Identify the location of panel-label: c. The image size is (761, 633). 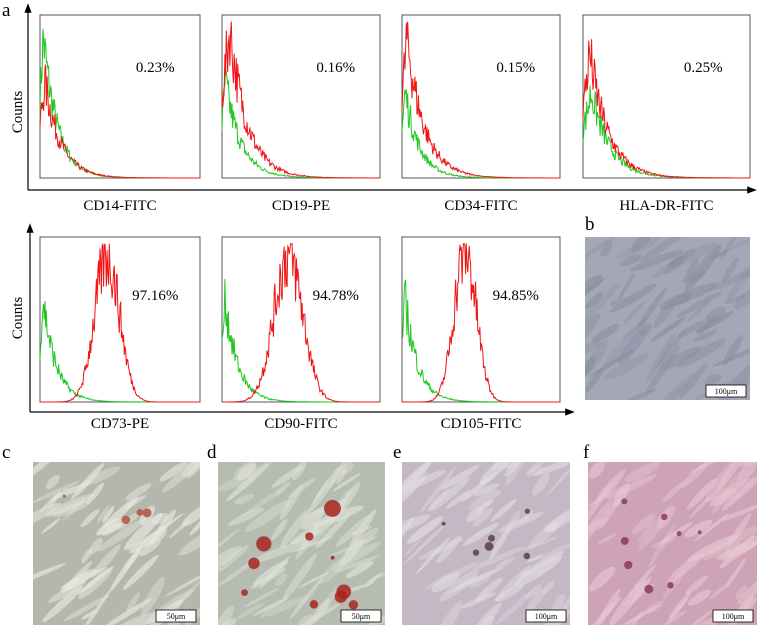
(6, 452).